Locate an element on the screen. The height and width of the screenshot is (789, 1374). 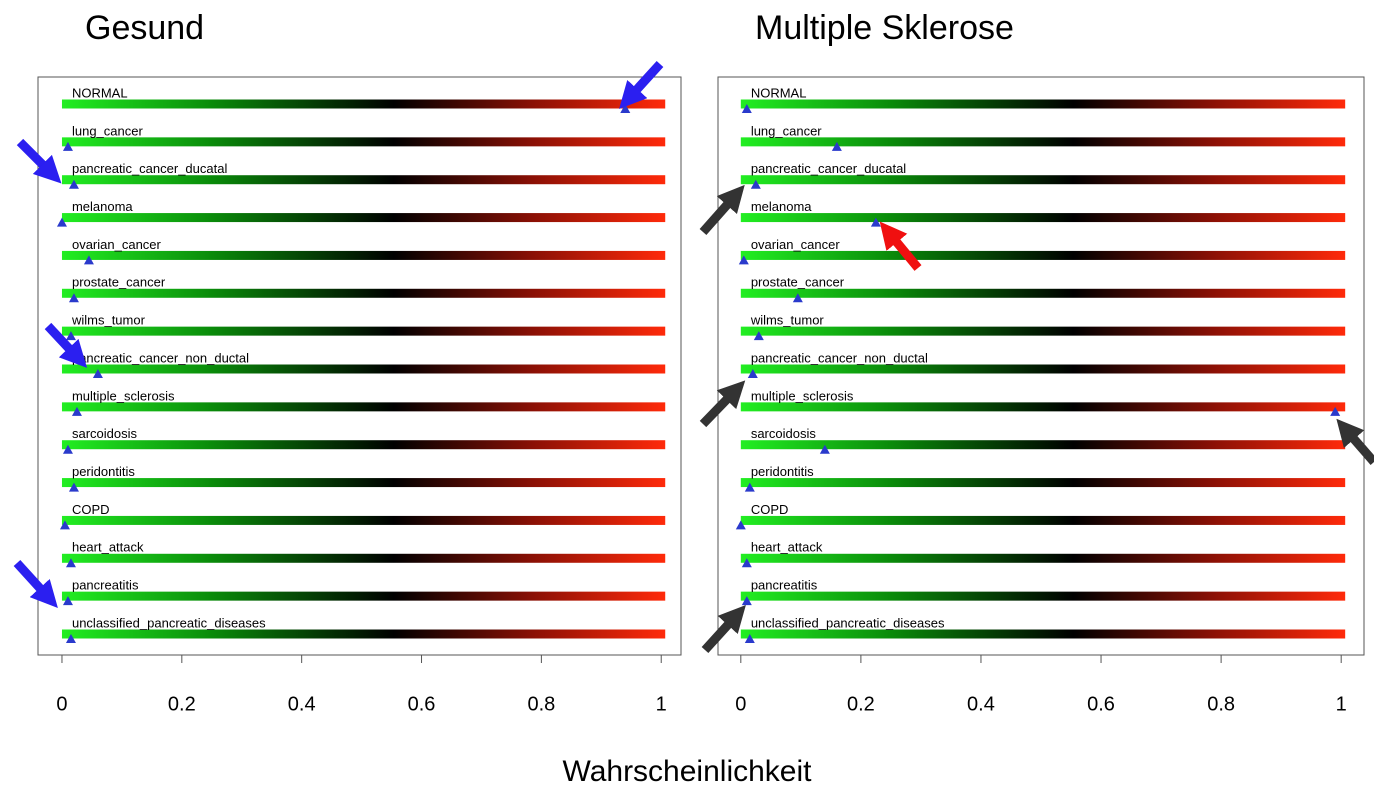
panel-title: Gesund is located at coordinates (144, 28).